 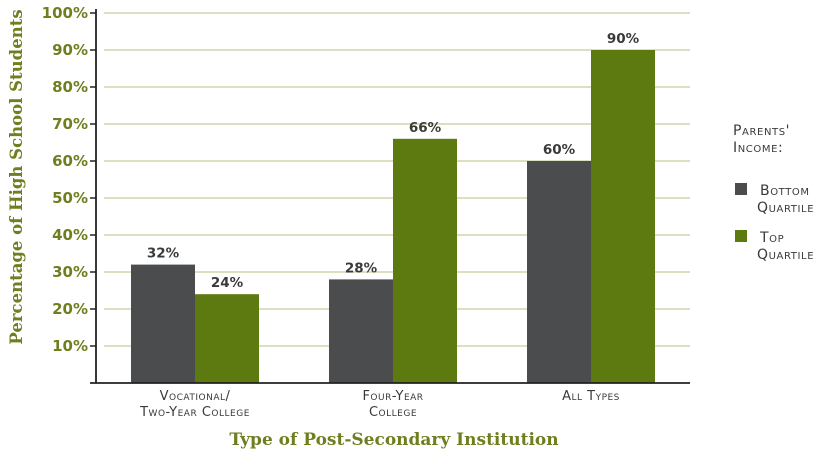 What do you see at coordinates (70, 272) in the screenshot?
I see `y-tick-label: 30%` at bounding box center [70, 272].